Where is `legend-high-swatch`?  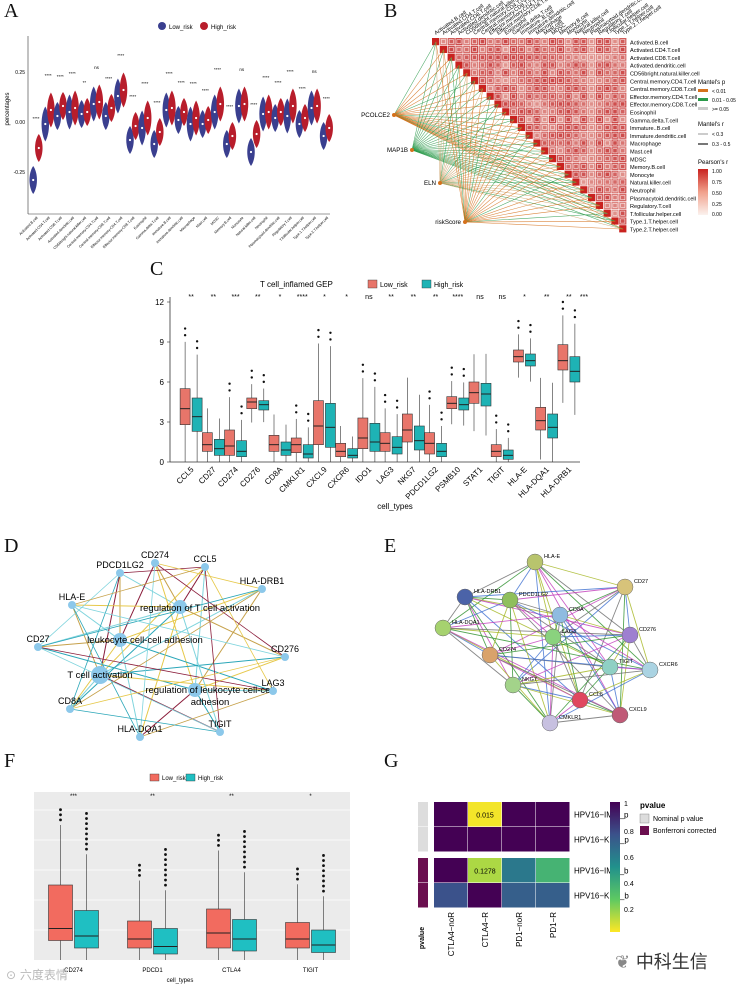 legend-high-swatch is located at coordinates (204, 26).